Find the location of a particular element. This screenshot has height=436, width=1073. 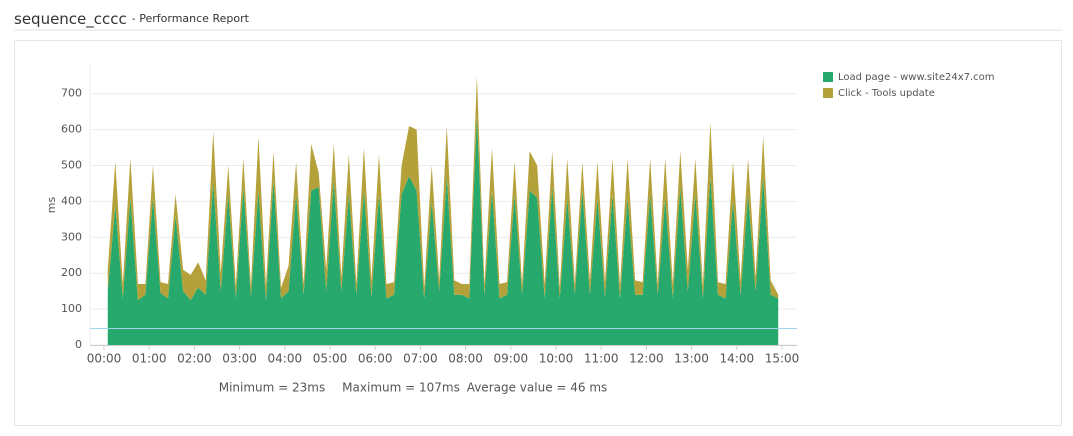

x-tick-label: 07:00 is located at coordinates (420, 359).